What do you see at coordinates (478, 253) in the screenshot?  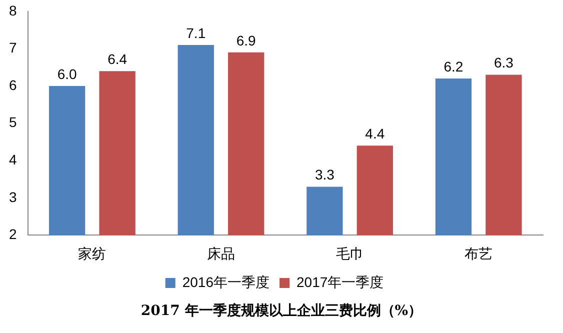 I see `x-tick-label: 布艺` at bounding box center [478, 253].